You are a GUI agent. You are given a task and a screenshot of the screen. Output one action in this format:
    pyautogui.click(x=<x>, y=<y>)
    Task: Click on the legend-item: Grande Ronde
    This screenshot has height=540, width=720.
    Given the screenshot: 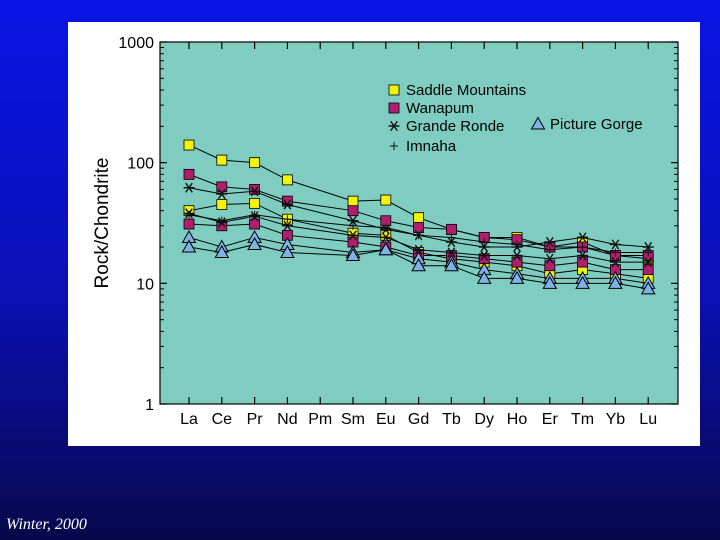 What is the action you would take?
    pyautogui.click(x=446, y=126)
    